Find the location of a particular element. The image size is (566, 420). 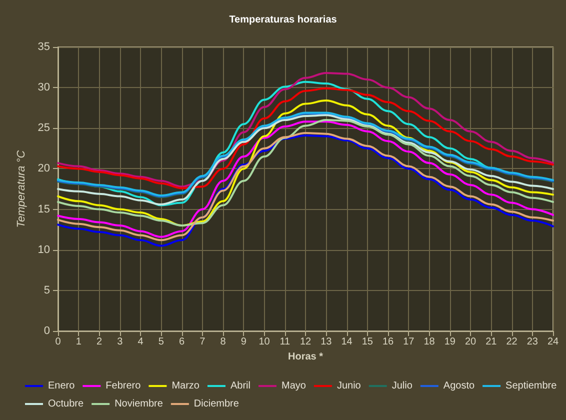

legend-label: Julio is located at coordinates (402, 386).